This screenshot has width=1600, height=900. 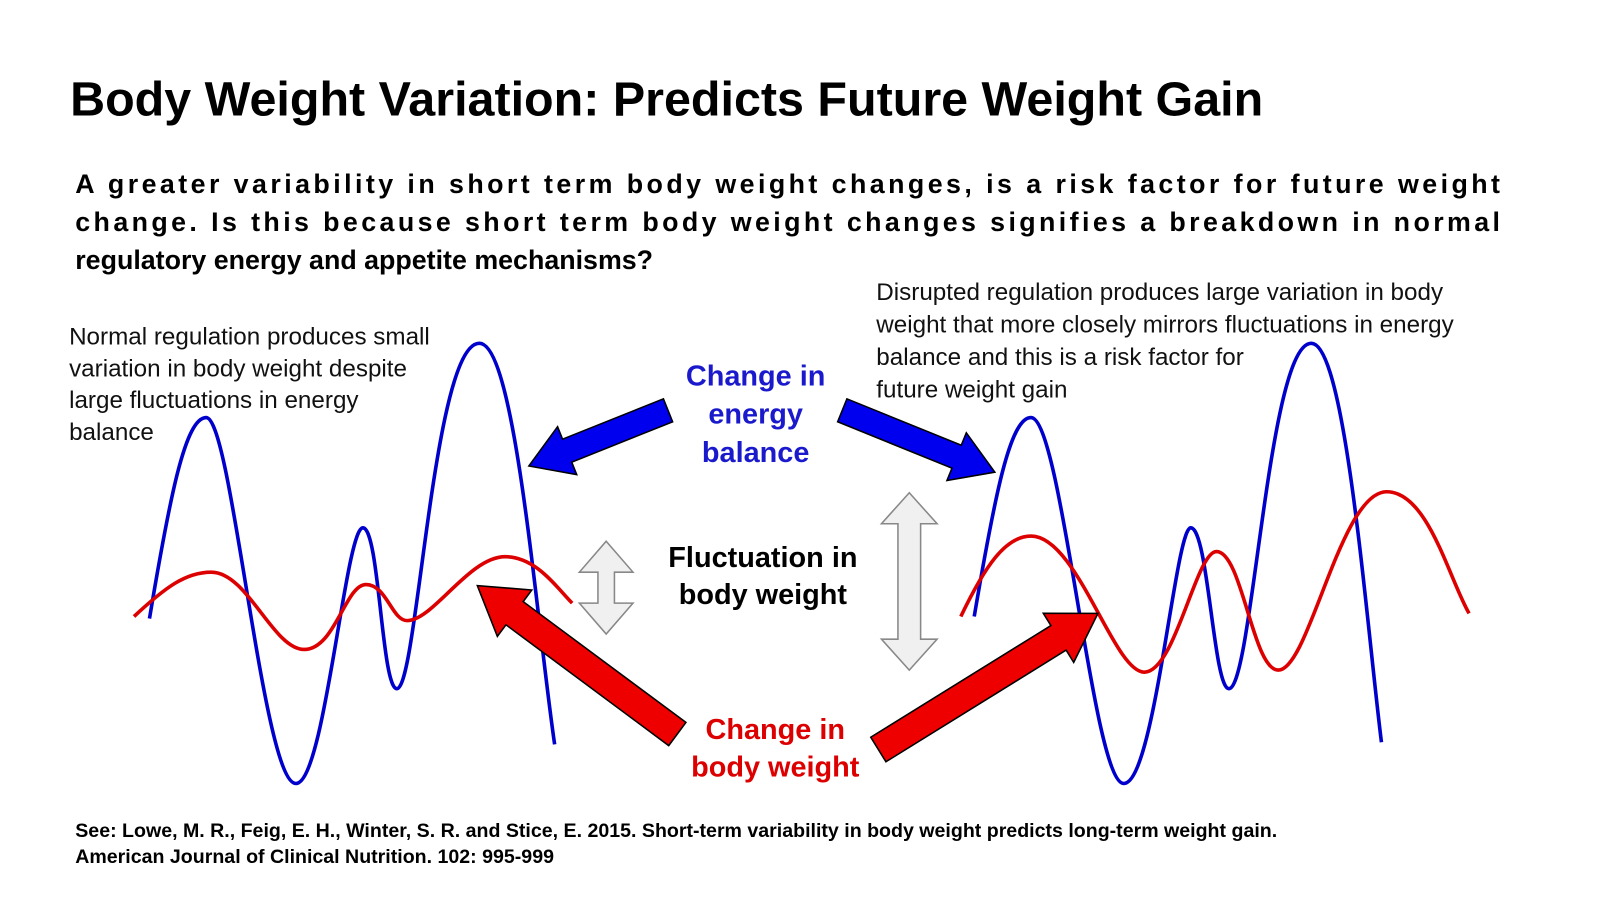 What do you see at coordinates (762, 576) in the screenshot?
I see `label-fluctuation: Fluctuation in body weight` at bounding box center [762, 576].